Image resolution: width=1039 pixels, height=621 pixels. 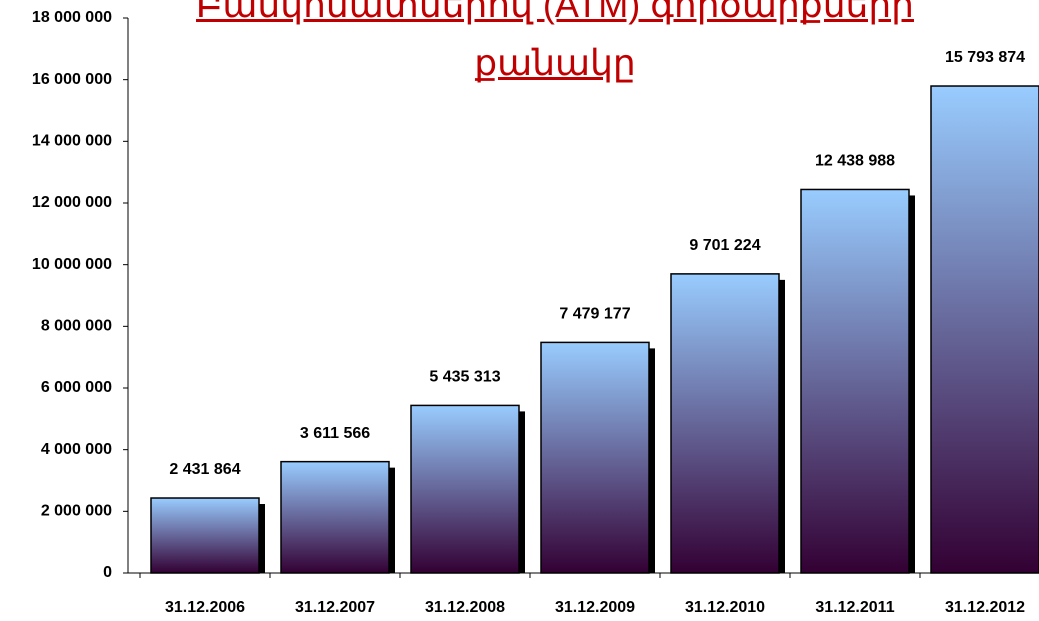 What do you see at coordinates (595, 607) in the screenshot?
I see `x-tick-label: 31.12.2009` at bounding box center [595, 607].